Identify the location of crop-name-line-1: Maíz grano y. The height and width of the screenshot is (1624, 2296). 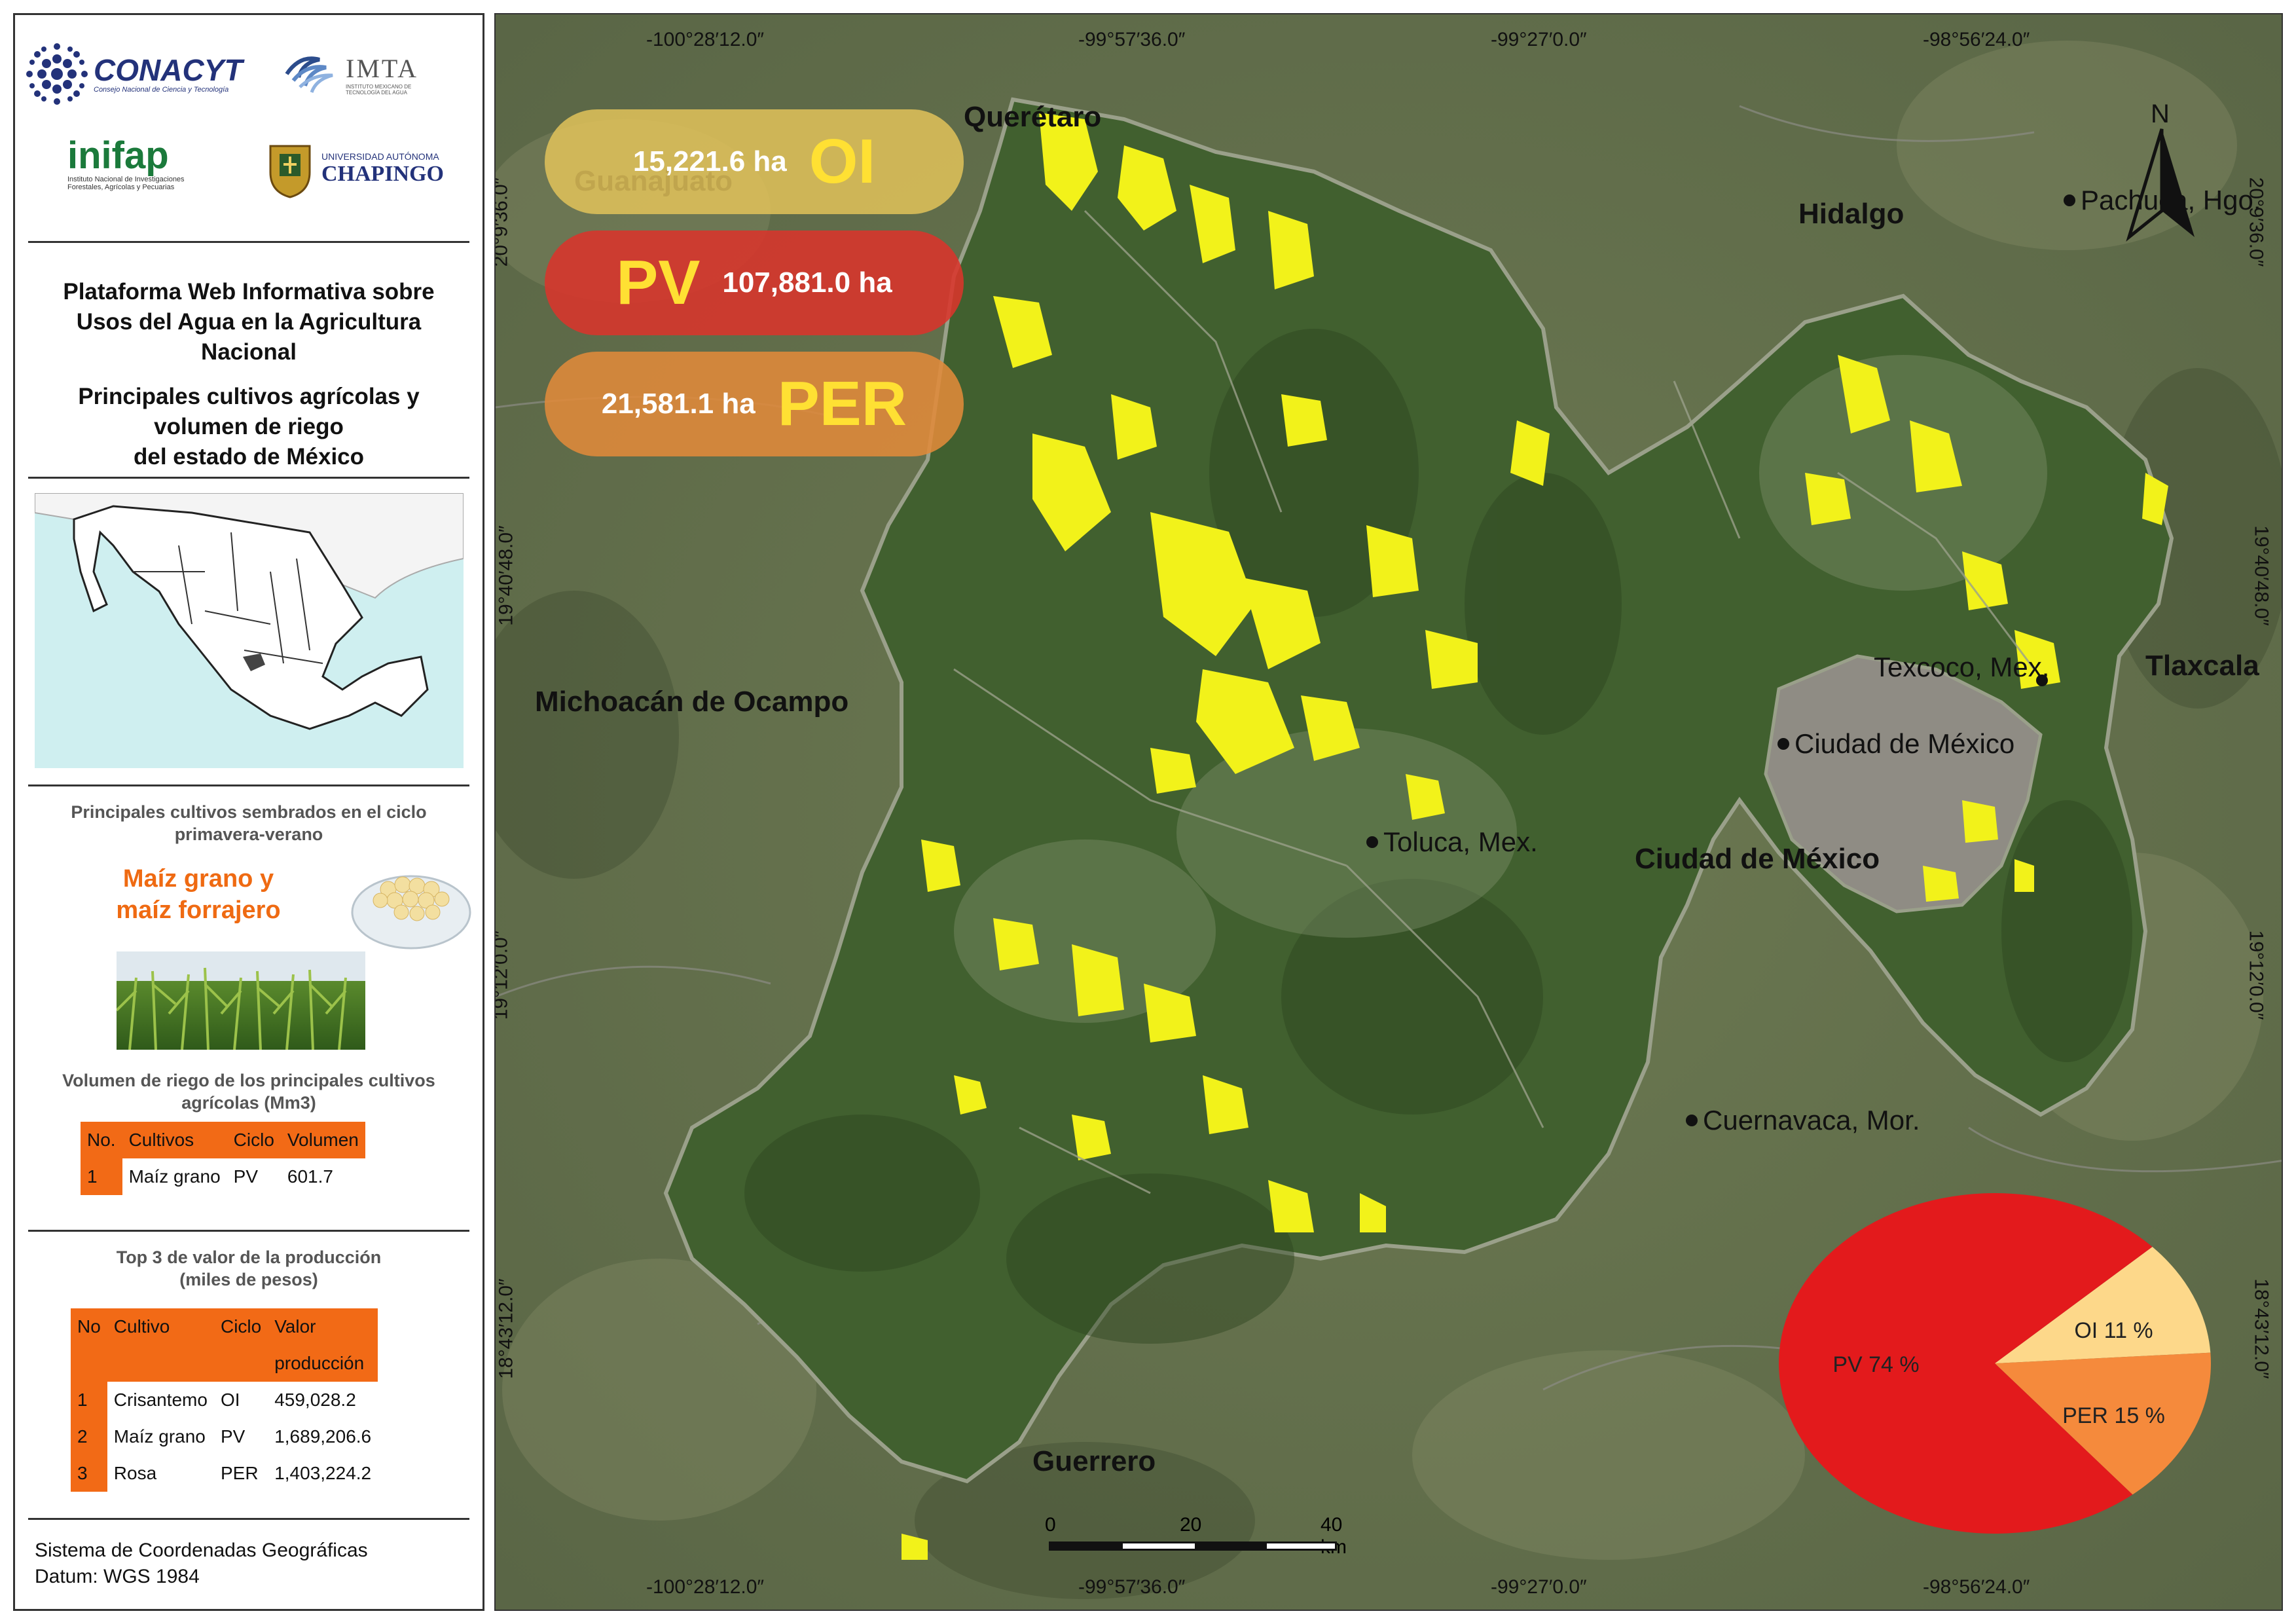
(198, 879).